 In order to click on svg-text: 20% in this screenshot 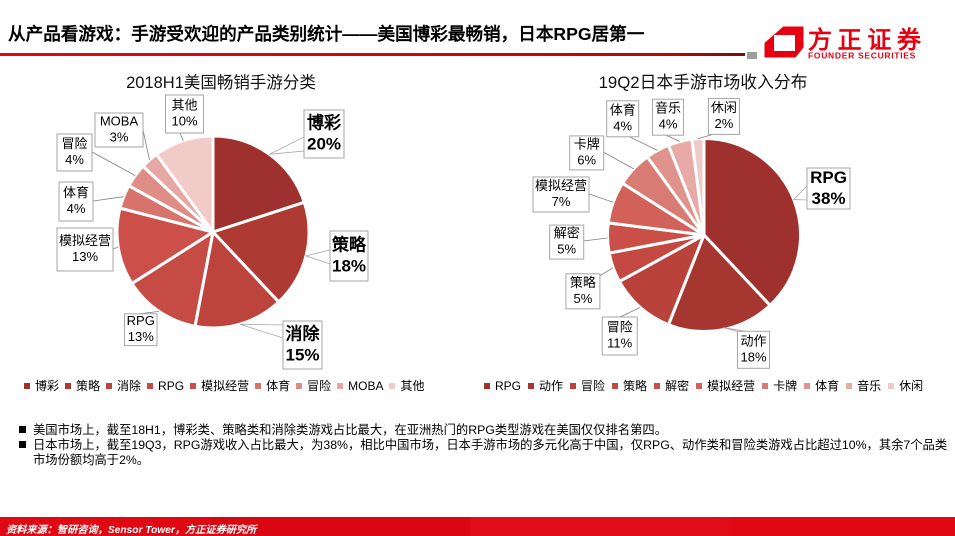, I will do `click(324, 144)`.